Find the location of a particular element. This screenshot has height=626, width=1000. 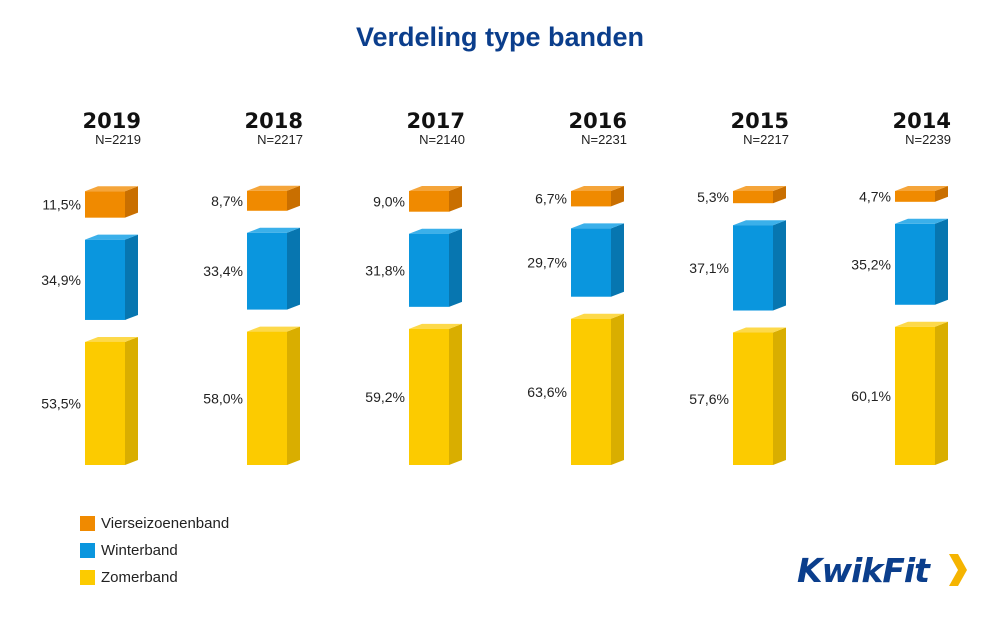

value-label-winterband: 33,4% is located at coordinates (223, 271).